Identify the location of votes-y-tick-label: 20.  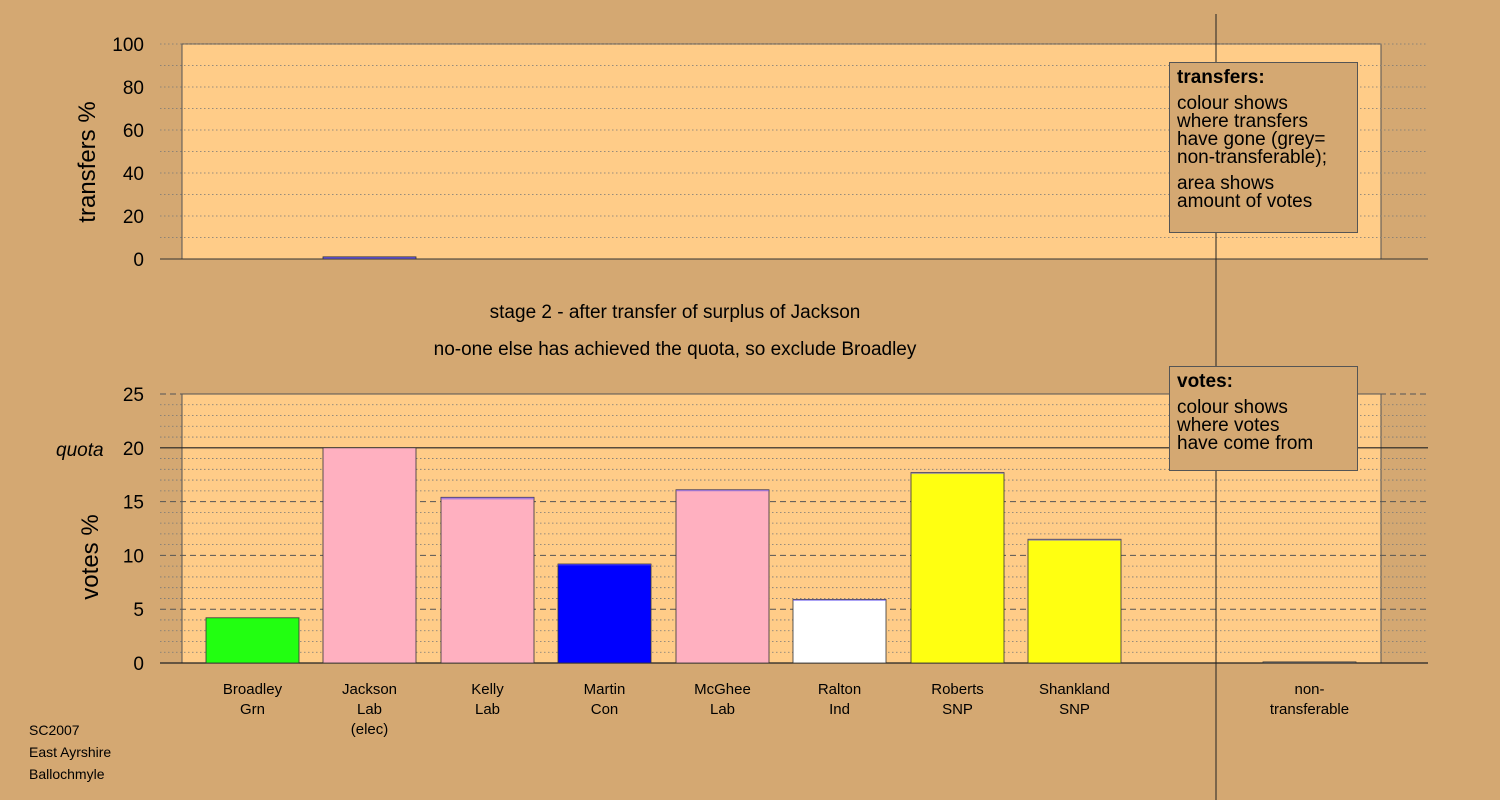
(133, 449).